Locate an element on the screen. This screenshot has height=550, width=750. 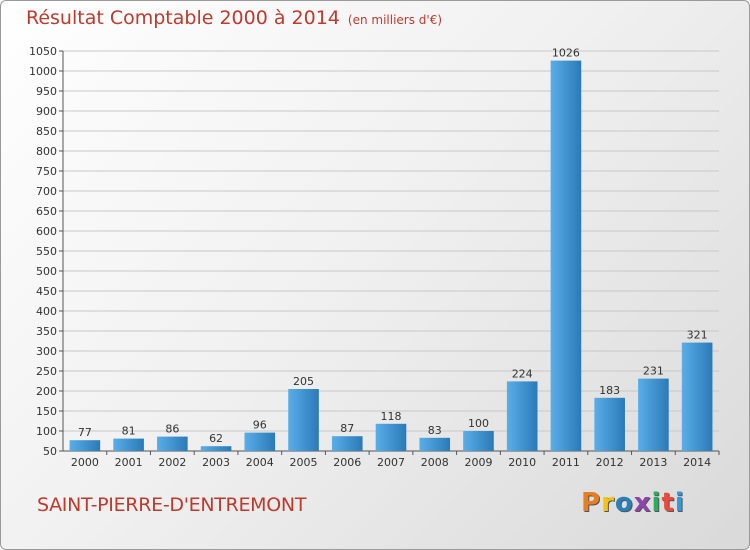
data-label: 62 is located at coordinates (216, 438).